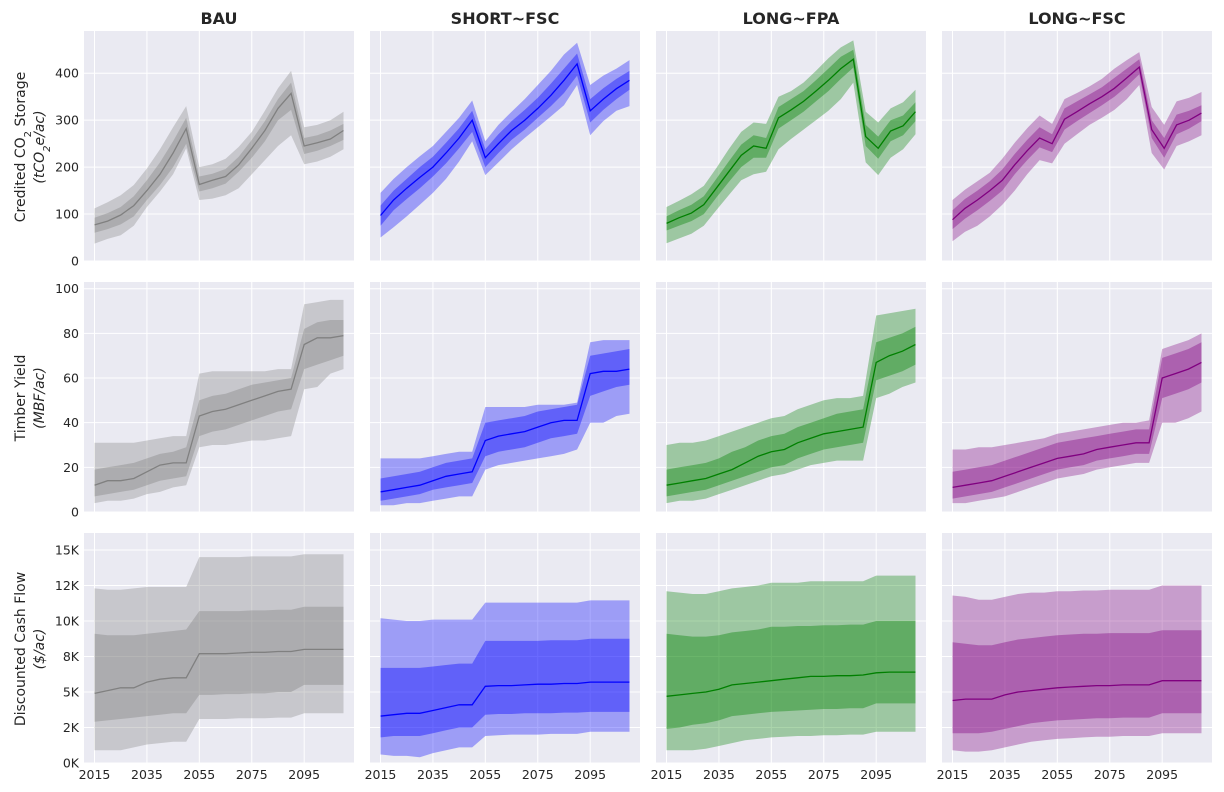 Image resolution: width=1224 pixels, height=792 pixels. I want to click on y-tick-label: 10K, so click(67, 621).